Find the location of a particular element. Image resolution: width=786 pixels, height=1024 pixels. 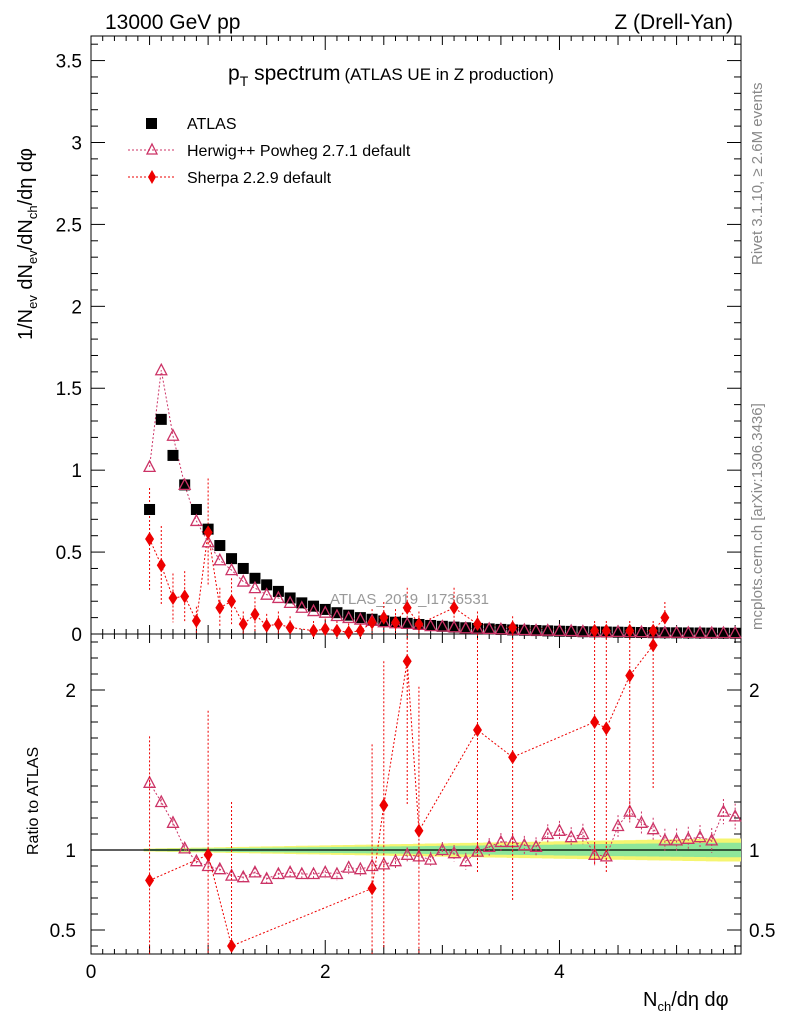

title-suffix: (ATLAS UE in Z production) is located at coordinates (448, 74).